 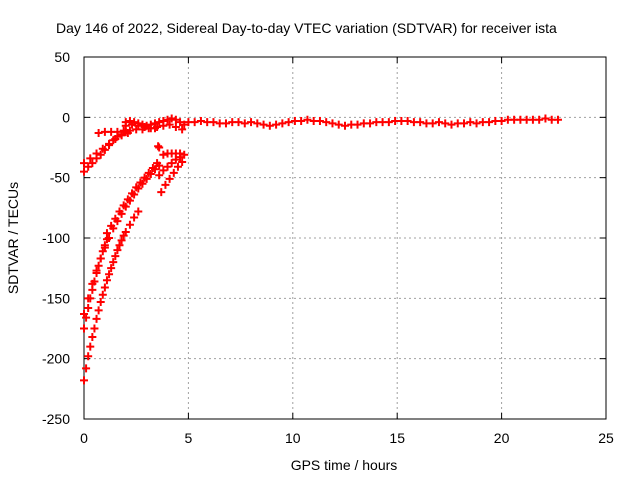 I want to click on y-tick-label: -200, so click(x=56, y=359).